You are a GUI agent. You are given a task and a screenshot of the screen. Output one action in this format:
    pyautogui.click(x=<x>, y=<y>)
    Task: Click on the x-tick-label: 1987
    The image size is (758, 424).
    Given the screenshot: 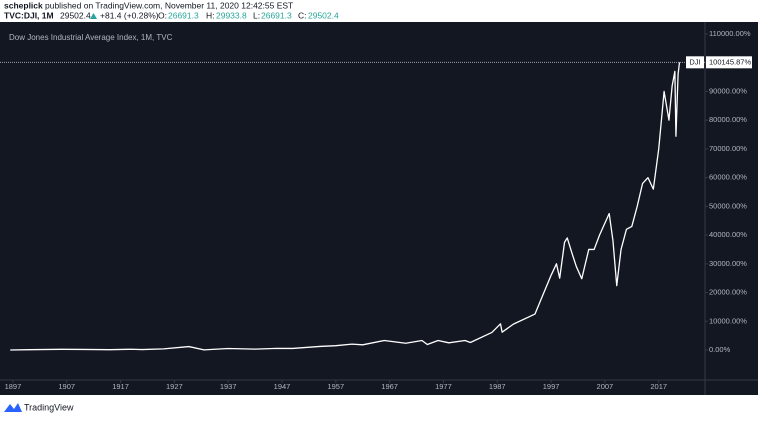 What is the action you would take?
    pyautogui.click(x=497, y=386)
    